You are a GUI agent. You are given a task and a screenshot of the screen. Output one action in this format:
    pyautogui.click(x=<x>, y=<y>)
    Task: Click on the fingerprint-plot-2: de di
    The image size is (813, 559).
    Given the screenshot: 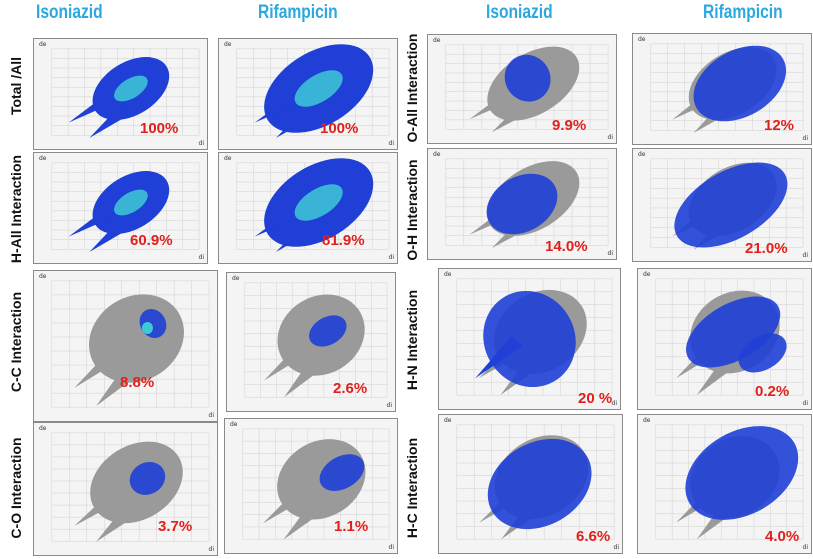 What is the action you would take?
    pyautogui.click(x=522, y=89)
    